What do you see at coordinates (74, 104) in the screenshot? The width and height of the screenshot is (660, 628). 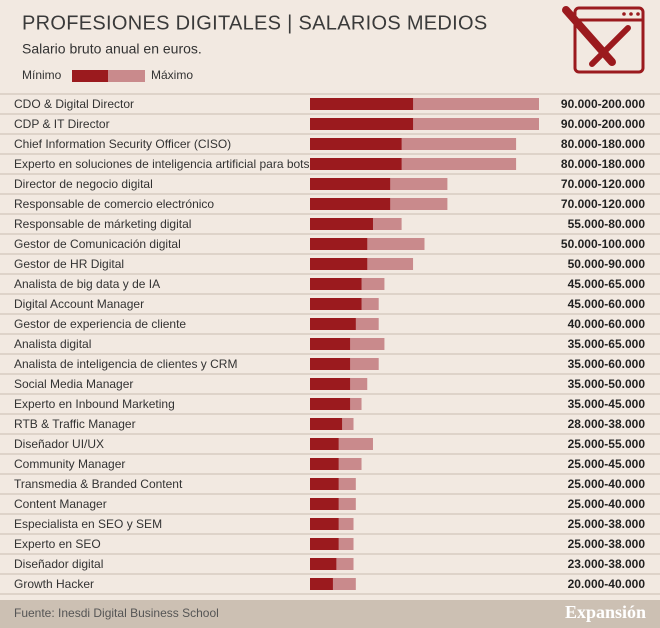 I see `category-label: CDO & Digital Director` at bounding box center [74, 104].